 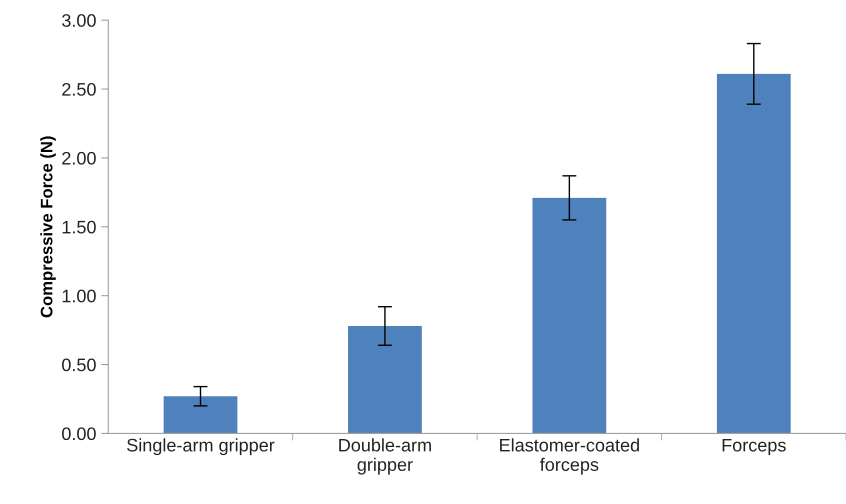 What do you see at coordinates (79, 365) in the screenshot?
I see `y-tick-label: 0.50` at bounding box center [79, 365].